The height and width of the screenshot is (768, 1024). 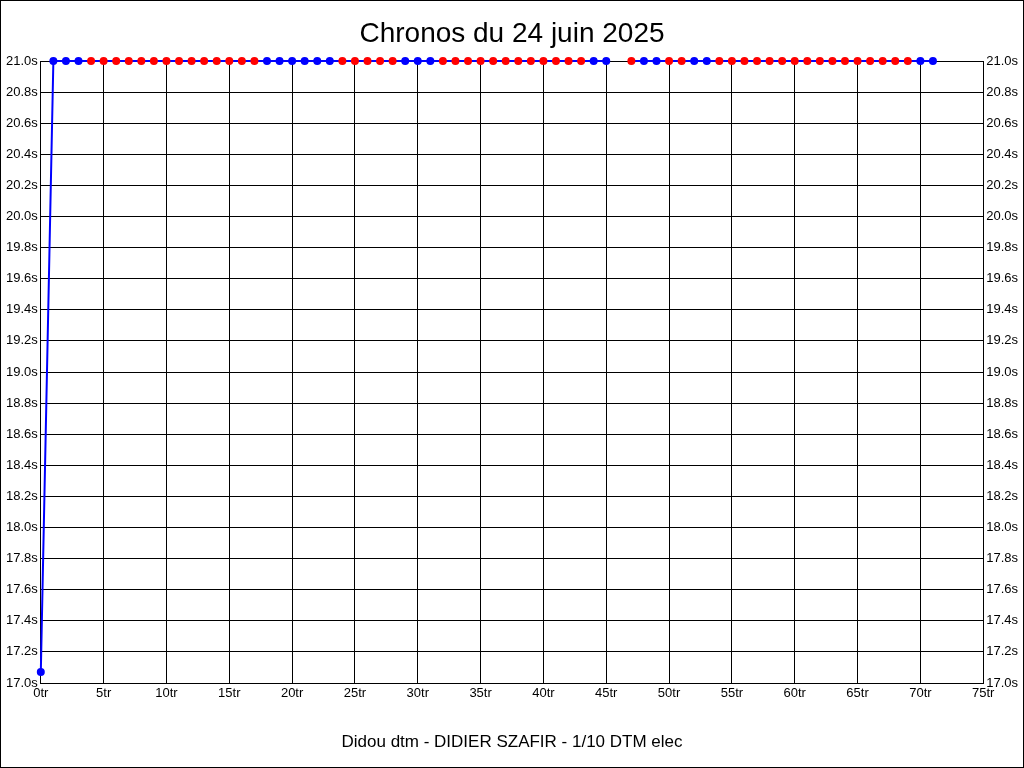 I want to click on y2-tick-label: 20.6s, so click(x=1002, y=122).